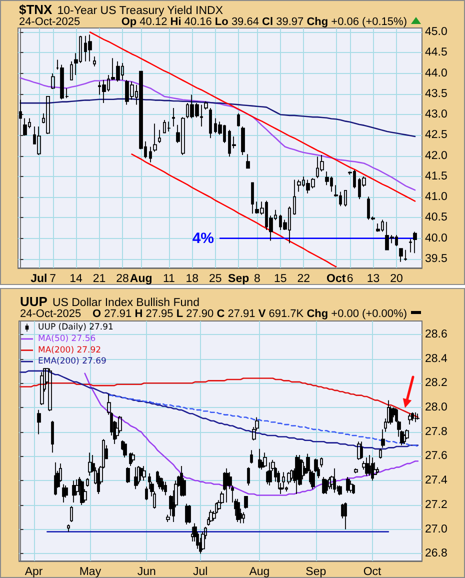  What do you see at coordinates (436, 176) in the screenshot?
I see `y-tick-label: 41.5` at bounding box center [436, 176].